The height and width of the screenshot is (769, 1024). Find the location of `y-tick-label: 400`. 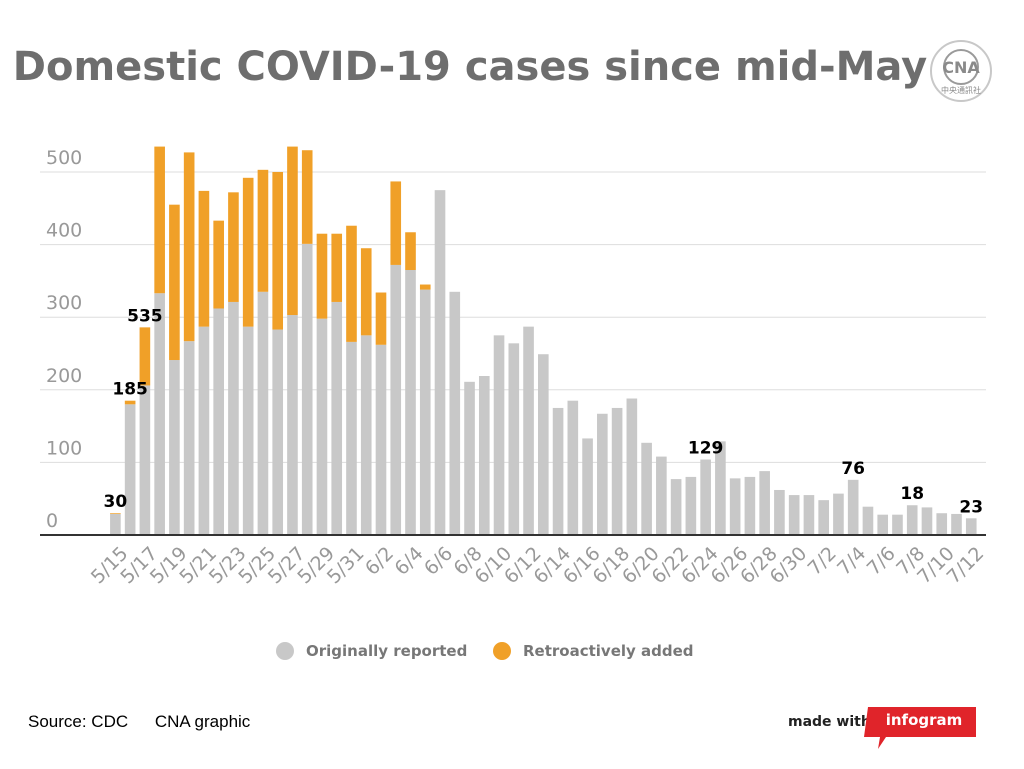

y-tick-label: 400 is located at coordinates (64, 231).